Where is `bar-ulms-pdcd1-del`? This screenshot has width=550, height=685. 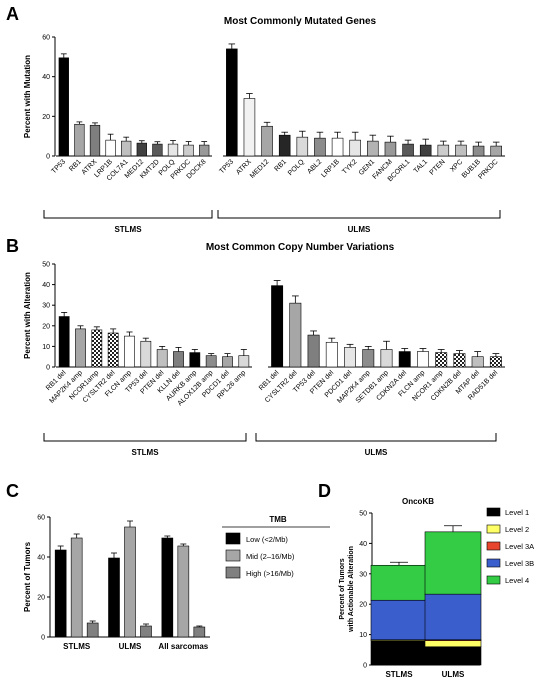
bar-ulms-pdcd1-del is located at coordinates (350, 357).